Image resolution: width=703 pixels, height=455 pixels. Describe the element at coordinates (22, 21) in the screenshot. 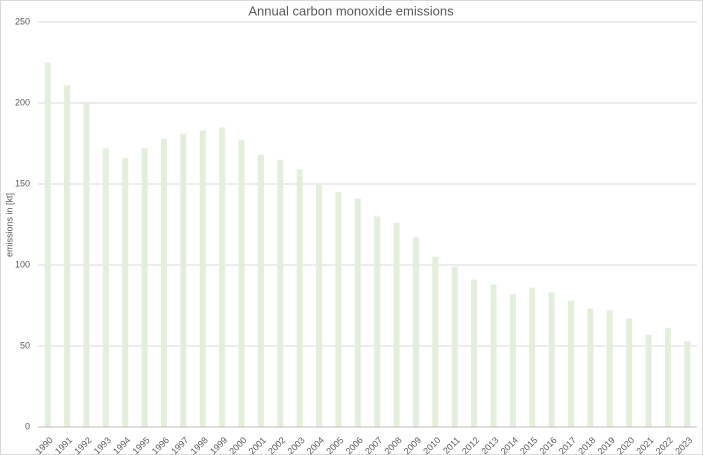

I see `y-tick-label: 250` at that location.